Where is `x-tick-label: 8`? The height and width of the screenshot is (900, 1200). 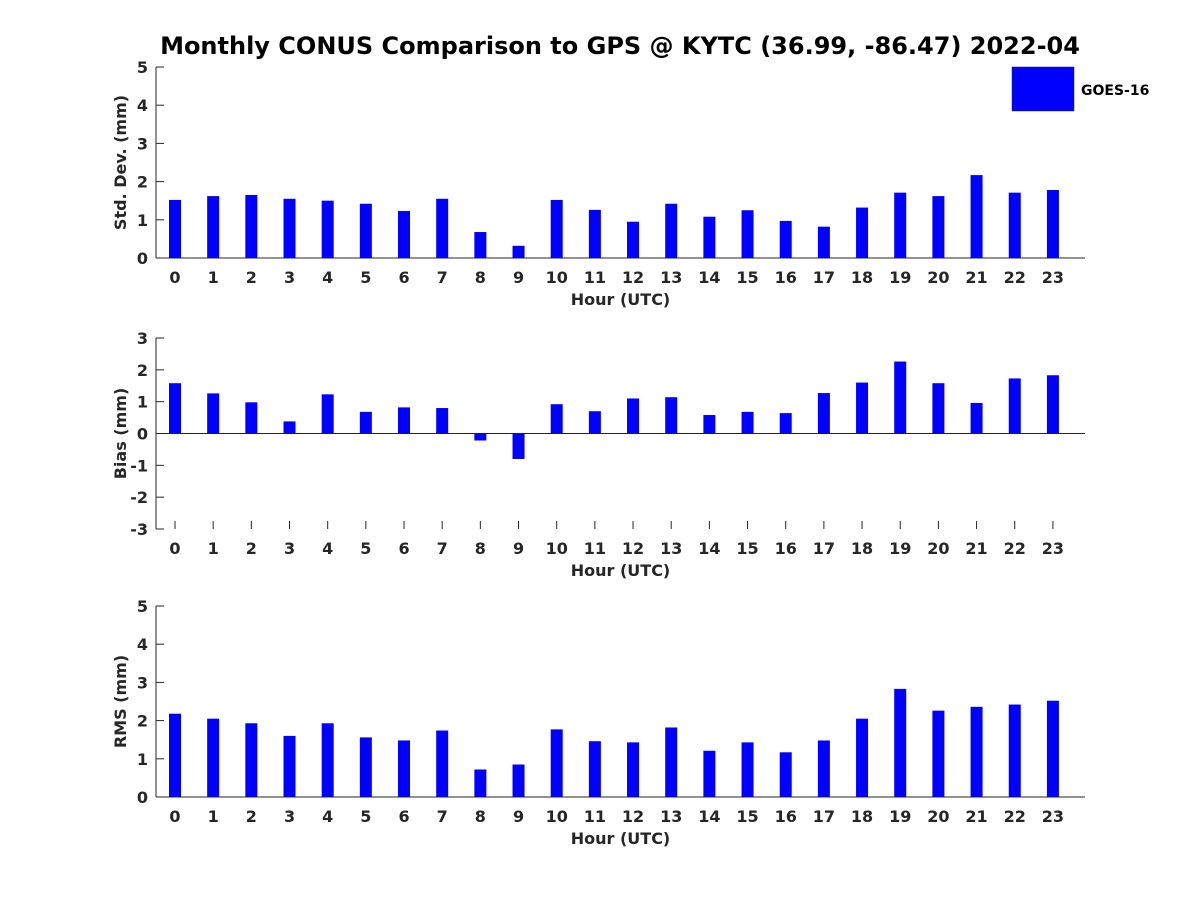 x-tick-label: 8 is located at coordinates (480, 548).